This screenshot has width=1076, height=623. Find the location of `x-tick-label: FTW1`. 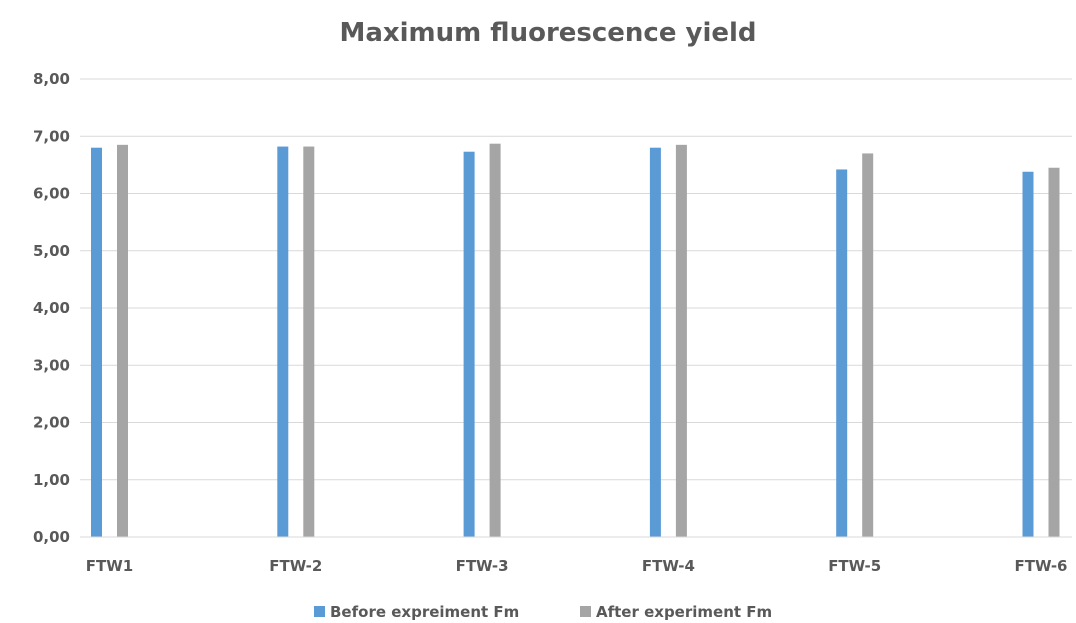

x-tick-label: FTW1 is located at coordinates (109, 566).